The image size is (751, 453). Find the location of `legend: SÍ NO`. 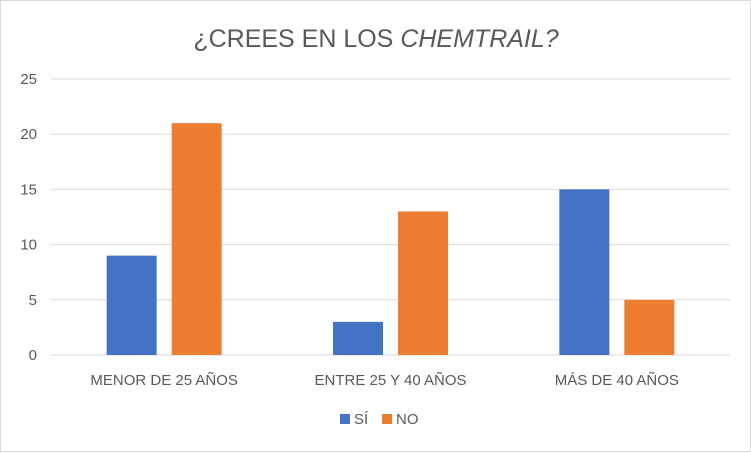

legend: SÍ NO is located at coordinates (379, 419).